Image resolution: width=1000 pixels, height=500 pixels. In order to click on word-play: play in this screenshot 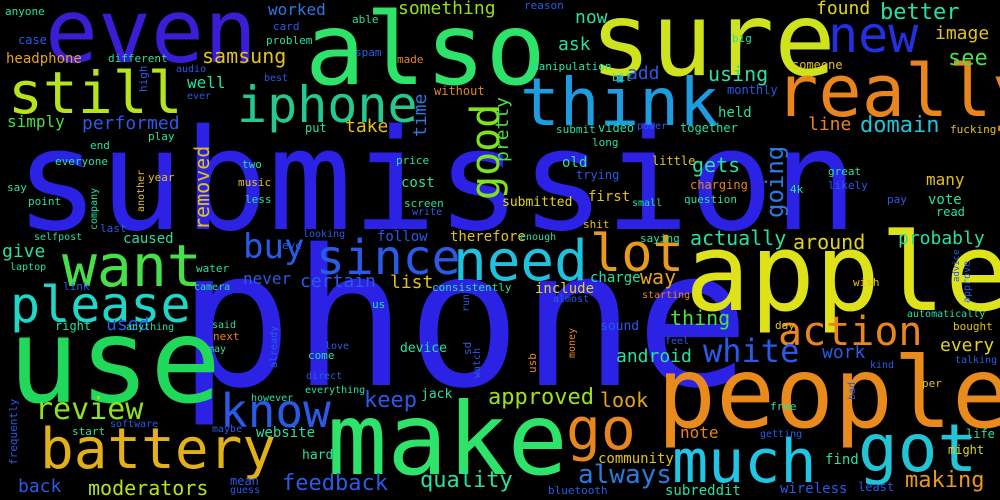, I will do `click(161, 136)`.